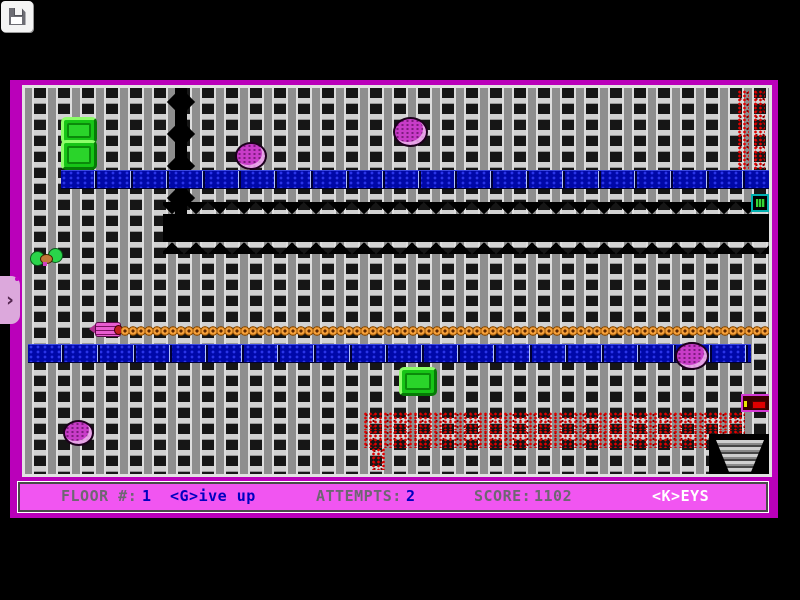 The width and height of the screenshot is (800, 600). Describe the element at coordinates (755, 403) in the screenshot. I see `red-box-item` at that location.